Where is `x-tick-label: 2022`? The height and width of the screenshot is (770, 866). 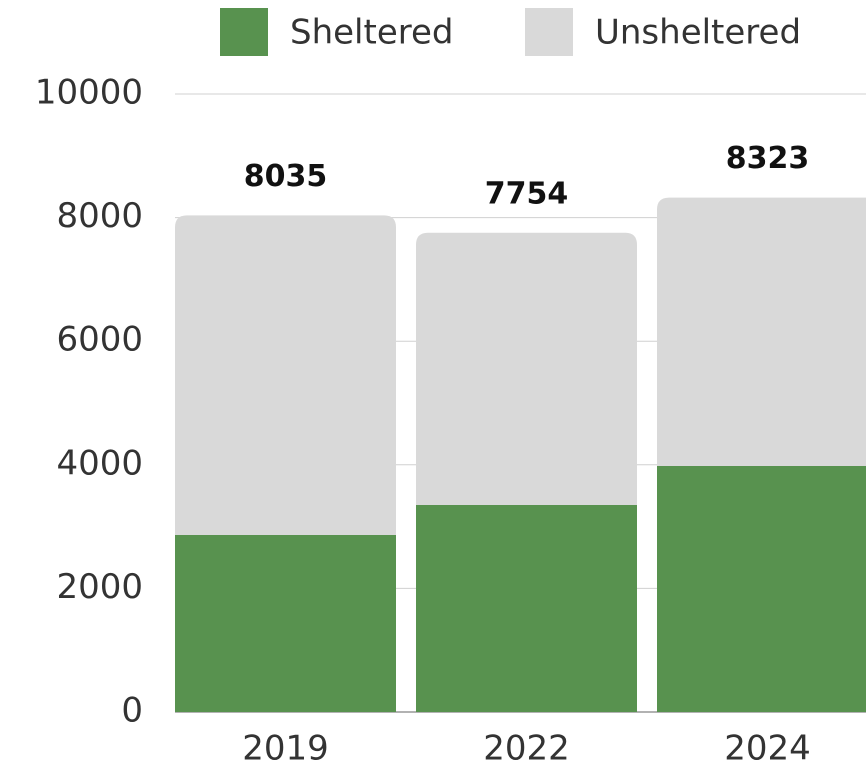 x-tick-label: 2022 is located at coordinates (526, 749).